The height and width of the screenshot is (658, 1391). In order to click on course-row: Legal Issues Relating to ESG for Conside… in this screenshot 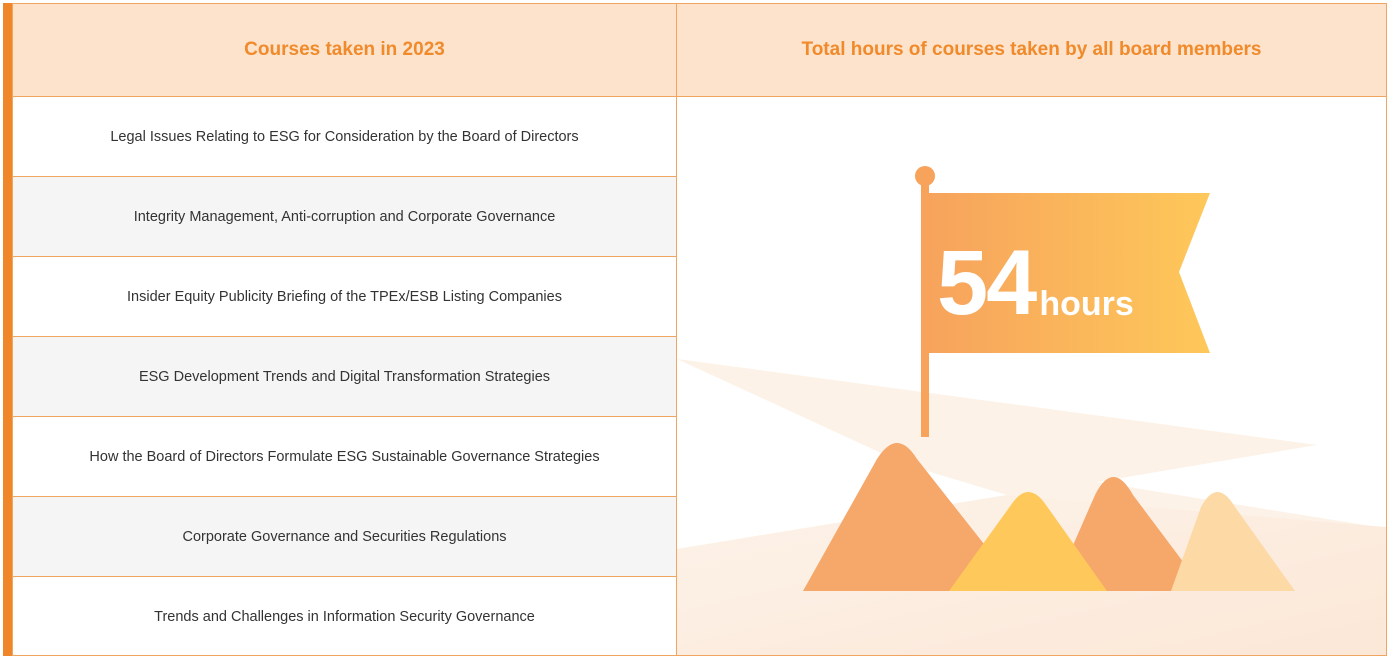, I will do `click(344, 137)`.